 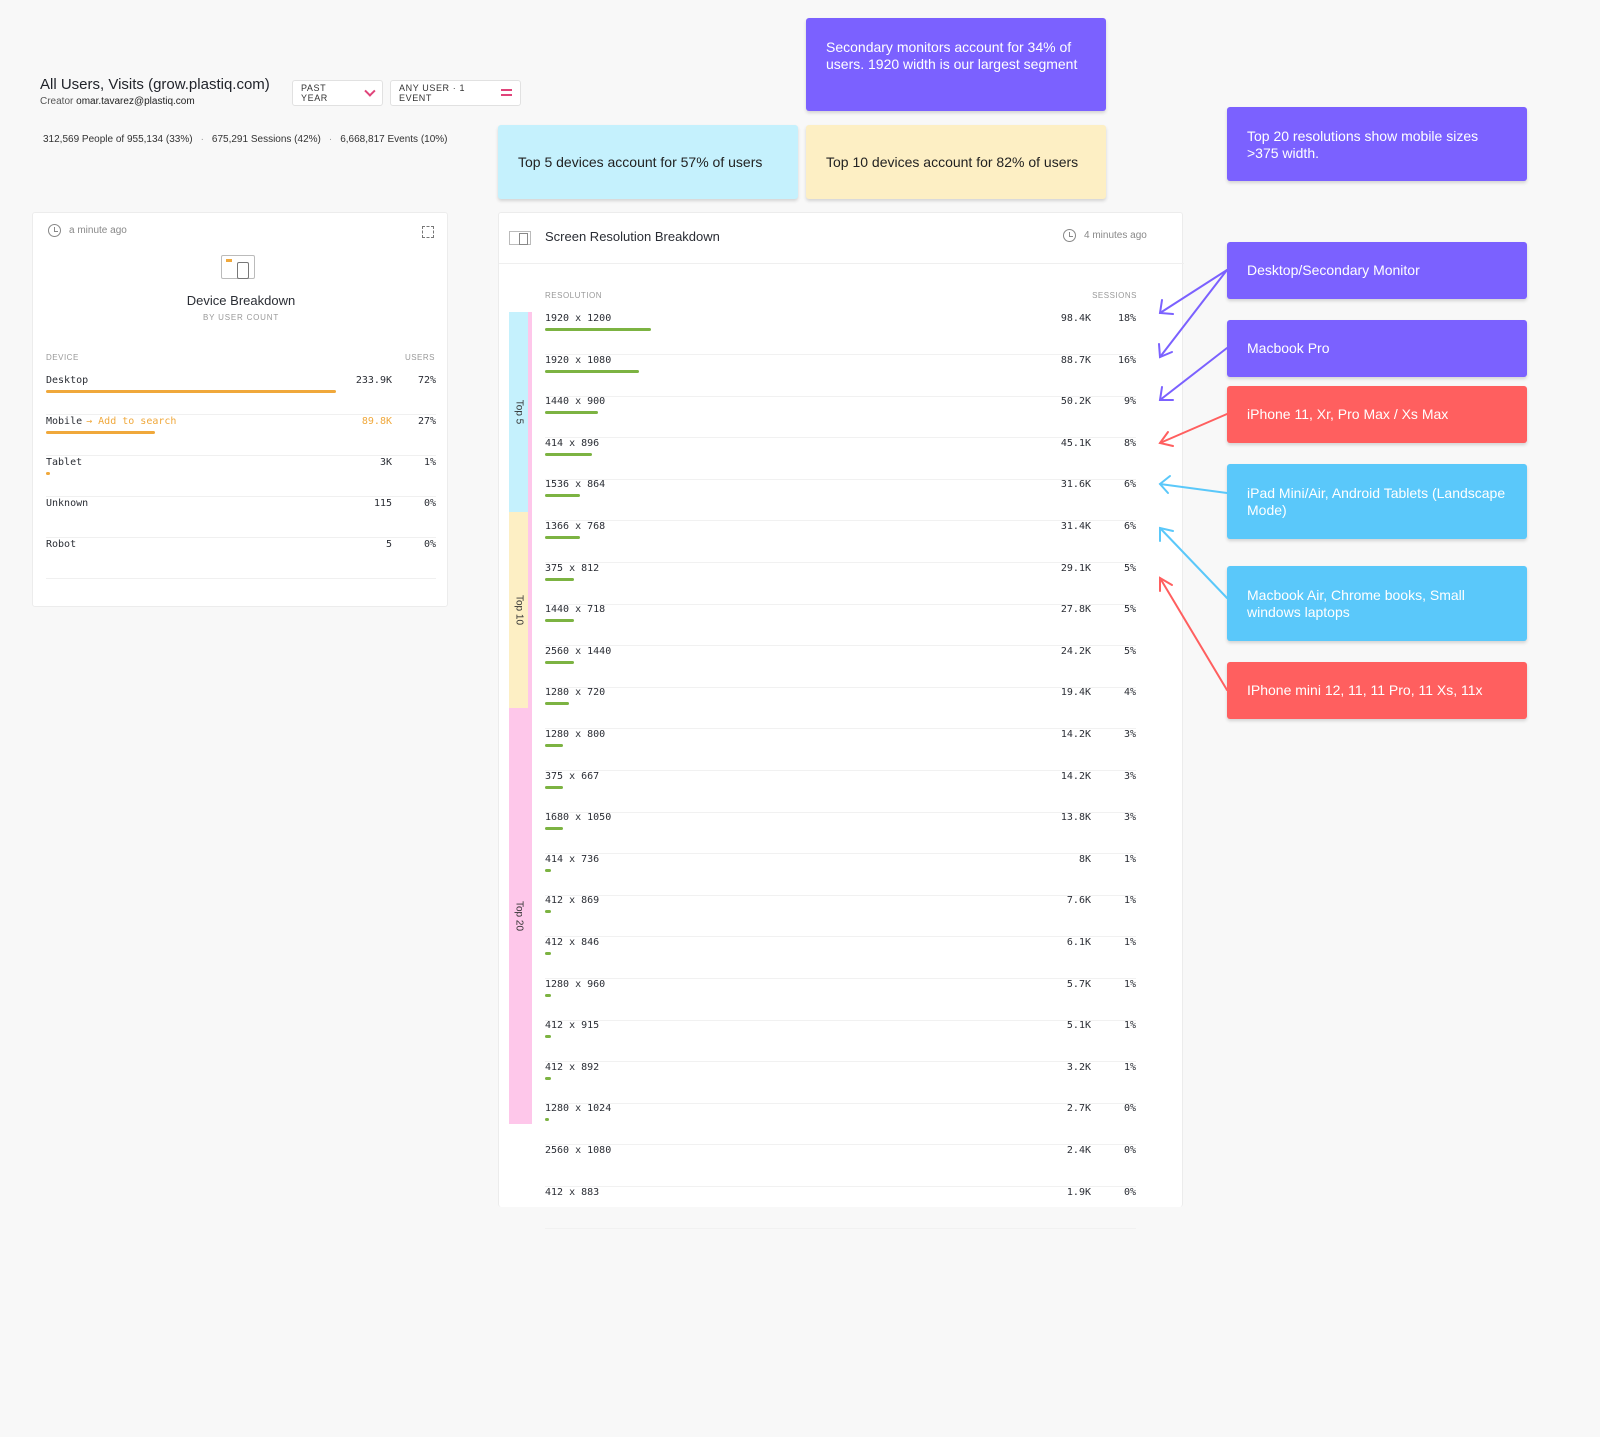 I want to click on people-stat: 312,569 People of 955,134 (33%), so click(x=118, y=139).